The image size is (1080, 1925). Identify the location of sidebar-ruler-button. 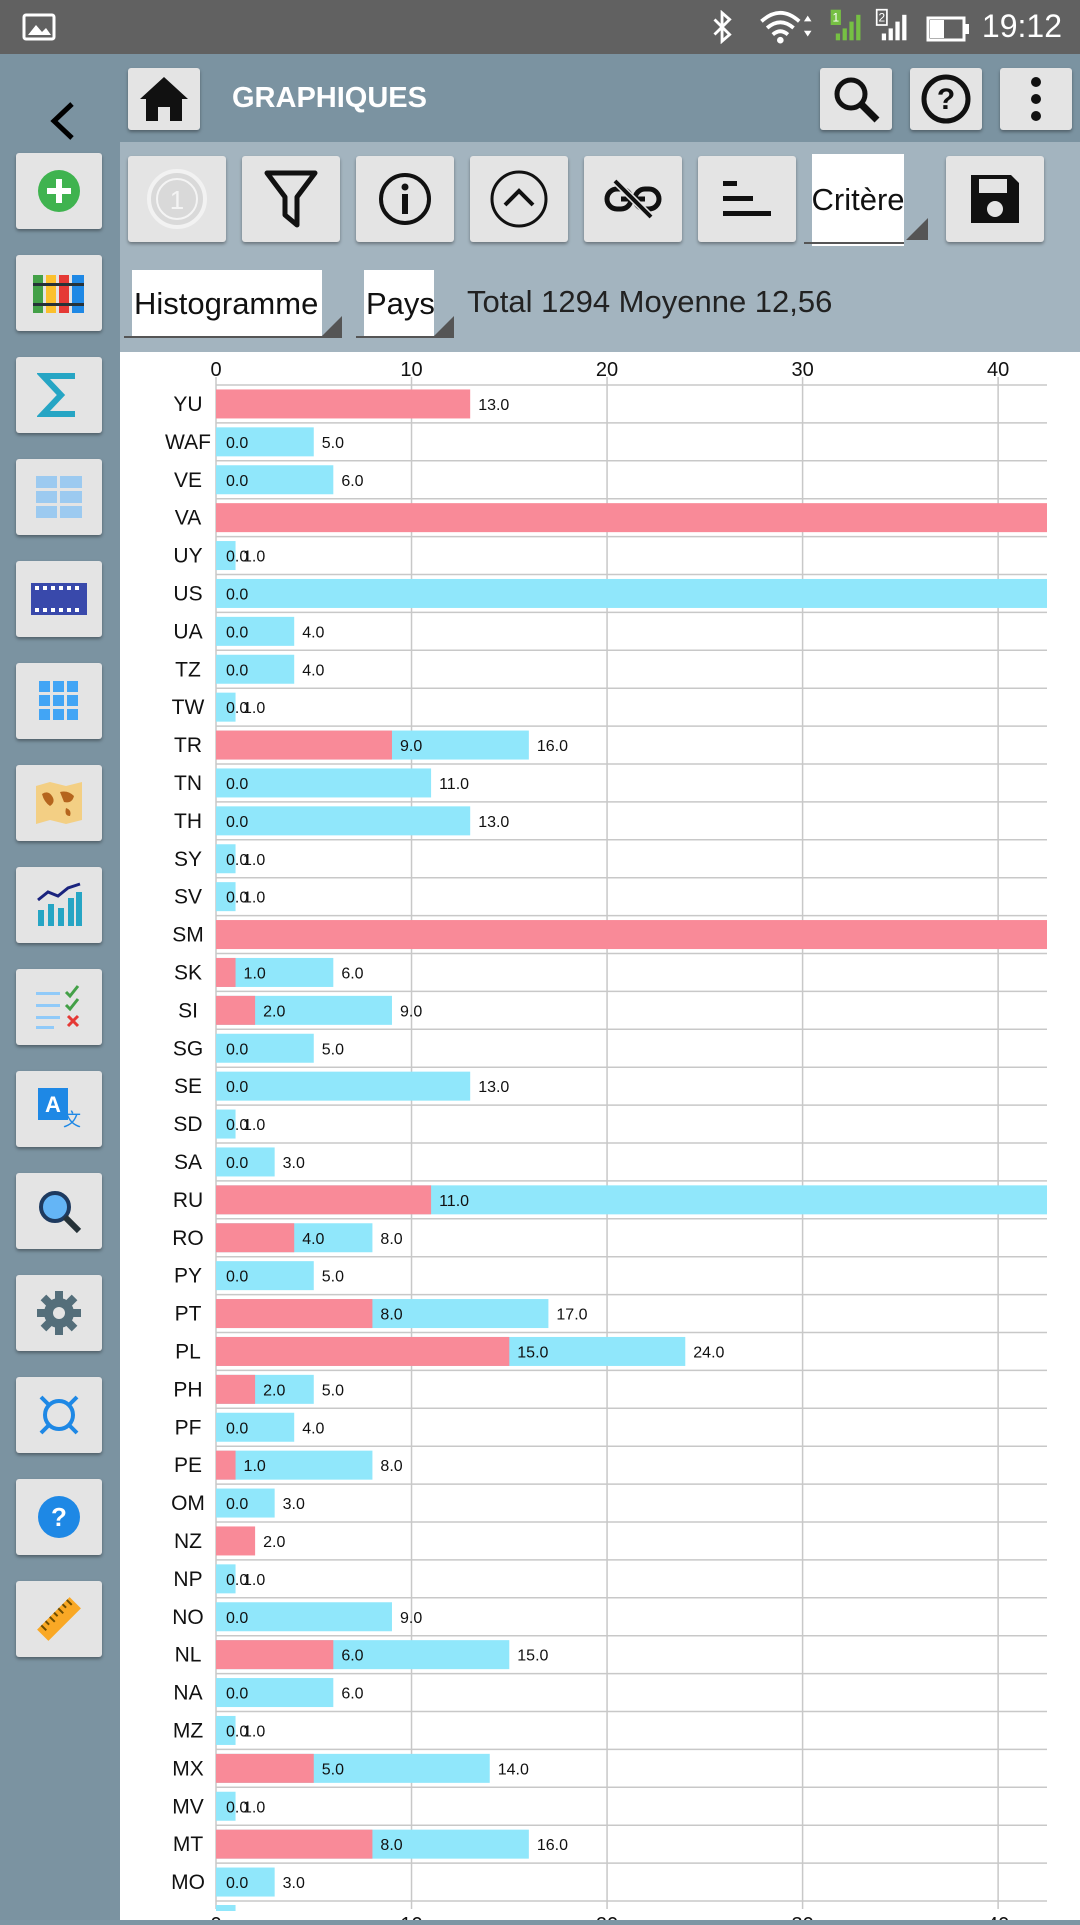
(59, 1619).